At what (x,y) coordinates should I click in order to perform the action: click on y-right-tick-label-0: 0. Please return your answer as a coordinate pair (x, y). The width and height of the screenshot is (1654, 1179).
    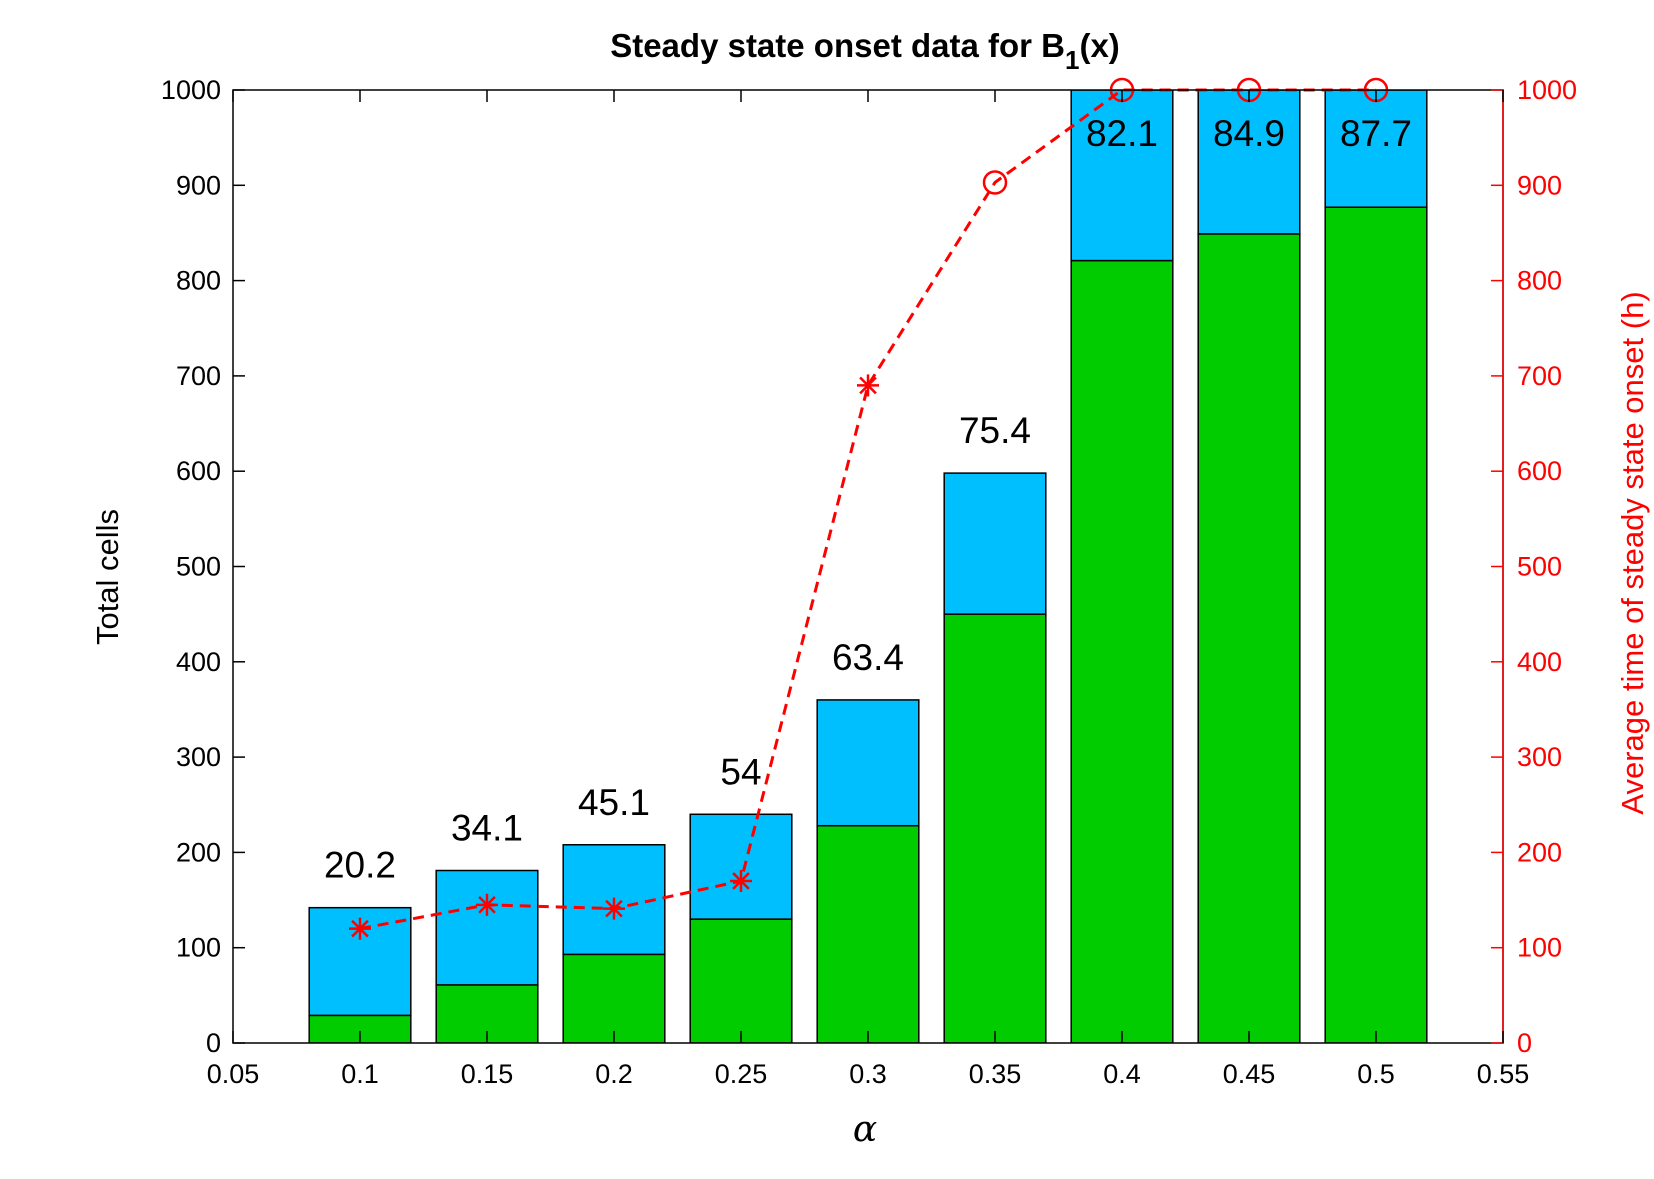
    Looking at the image, I should click on (1524, 1043).